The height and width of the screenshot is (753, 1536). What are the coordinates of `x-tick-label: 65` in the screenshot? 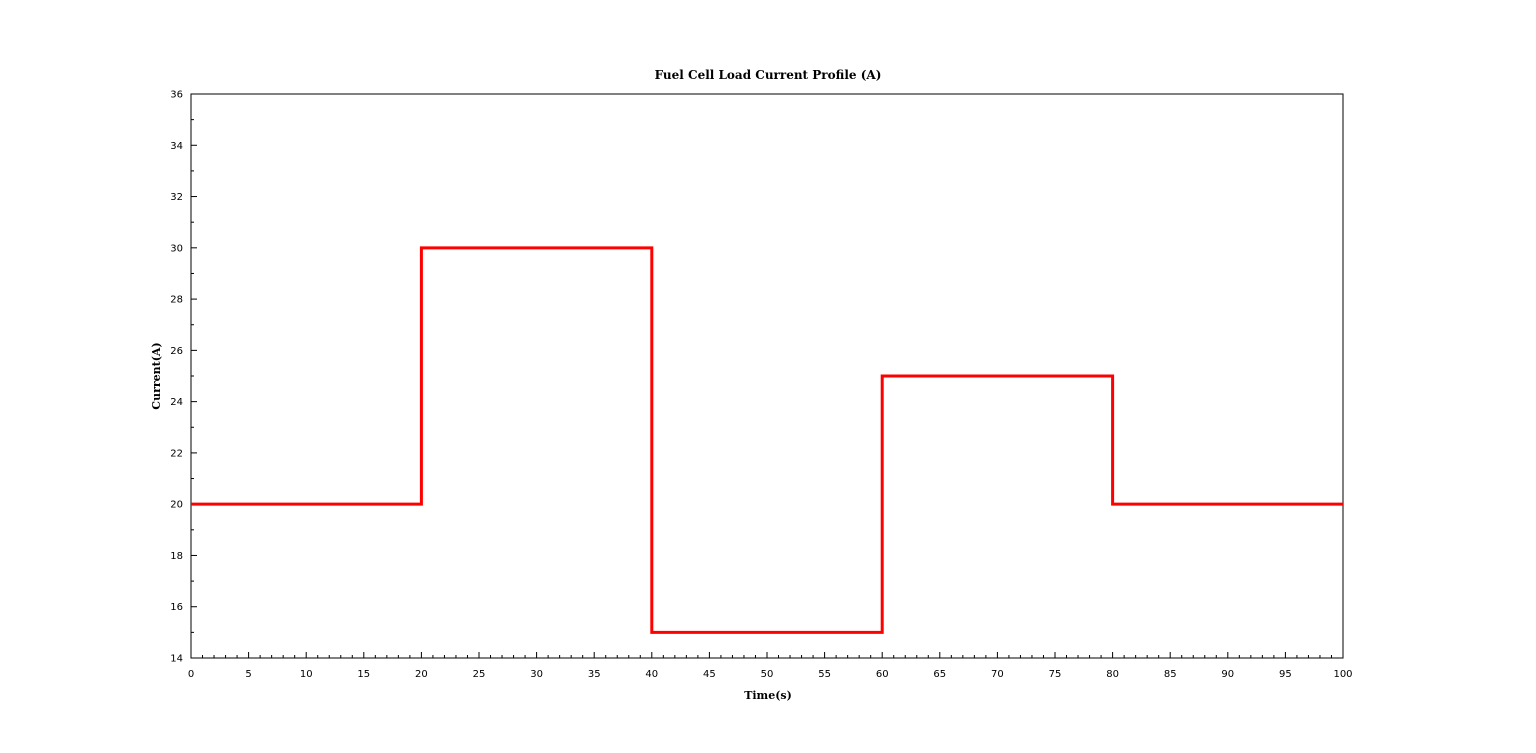 It's located at (939, 674).